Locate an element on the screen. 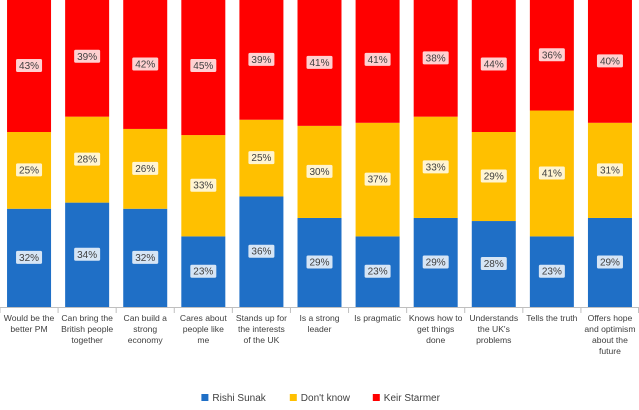 Image resolution: width=639 pixels, height=410 pixels. category-label: Stands up for the interests of the UK is located at coordinates (261, 329).